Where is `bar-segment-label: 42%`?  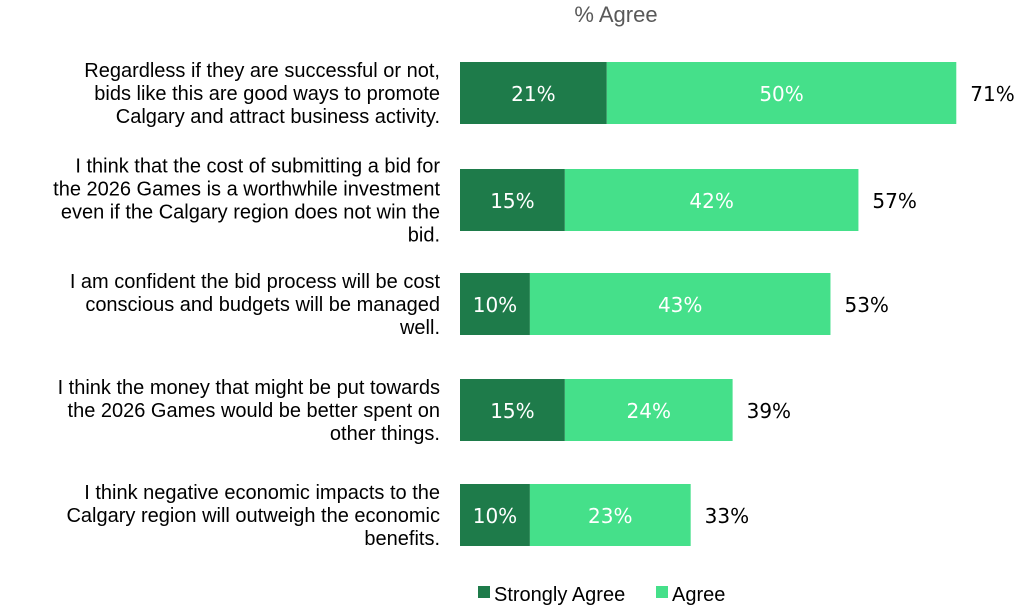
bar-segment-label: 42% is located at coordinates (711, 201).